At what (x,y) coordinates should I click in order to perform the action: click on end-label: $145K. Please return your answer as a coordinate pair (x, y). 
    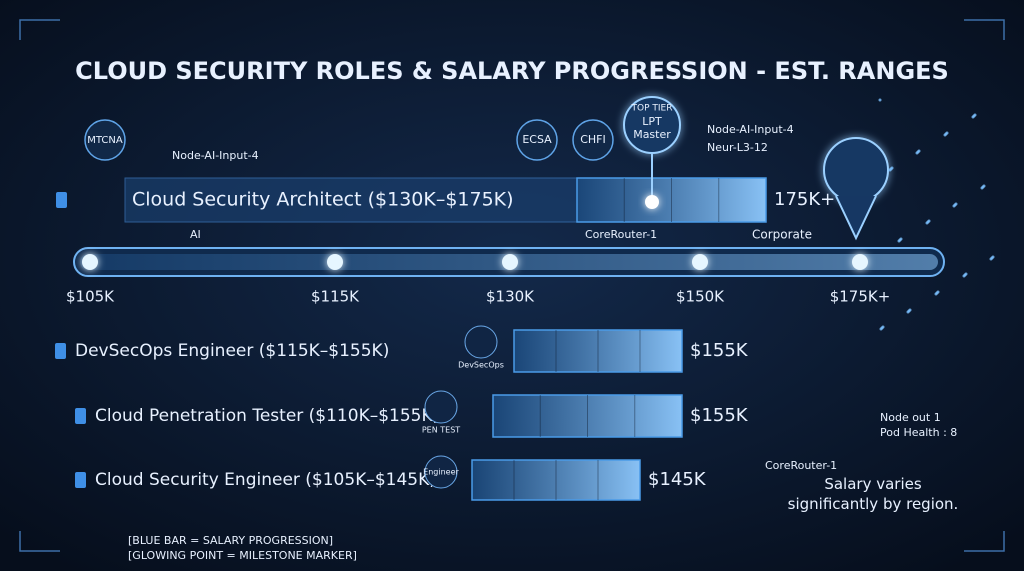
    Looking at the image, I should click on (677, 479).